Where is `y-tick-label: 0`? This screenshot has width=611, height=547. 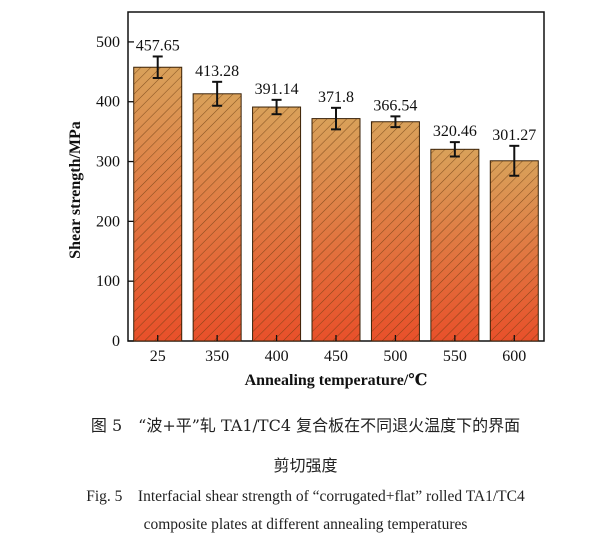
y-tick-label: 0 is located at coordinates (116, 341).